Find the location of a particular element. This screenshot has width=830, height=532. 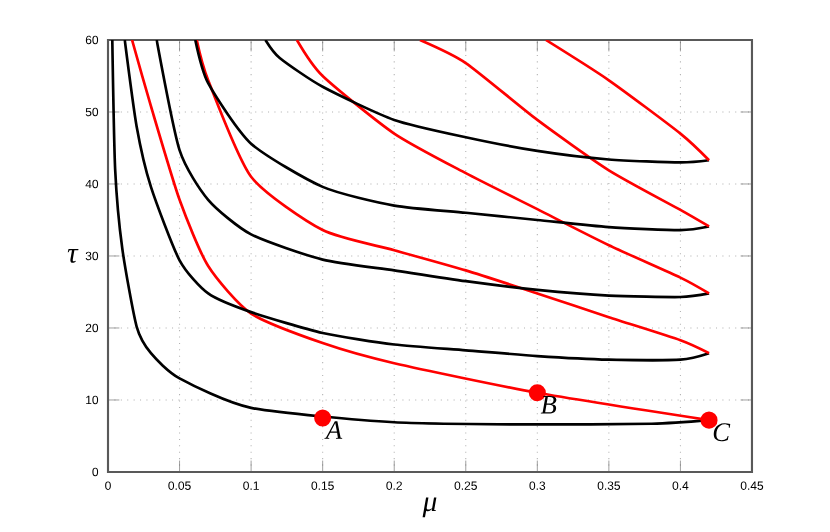

y-axis-title: τ is located at coordinates (73, 256).